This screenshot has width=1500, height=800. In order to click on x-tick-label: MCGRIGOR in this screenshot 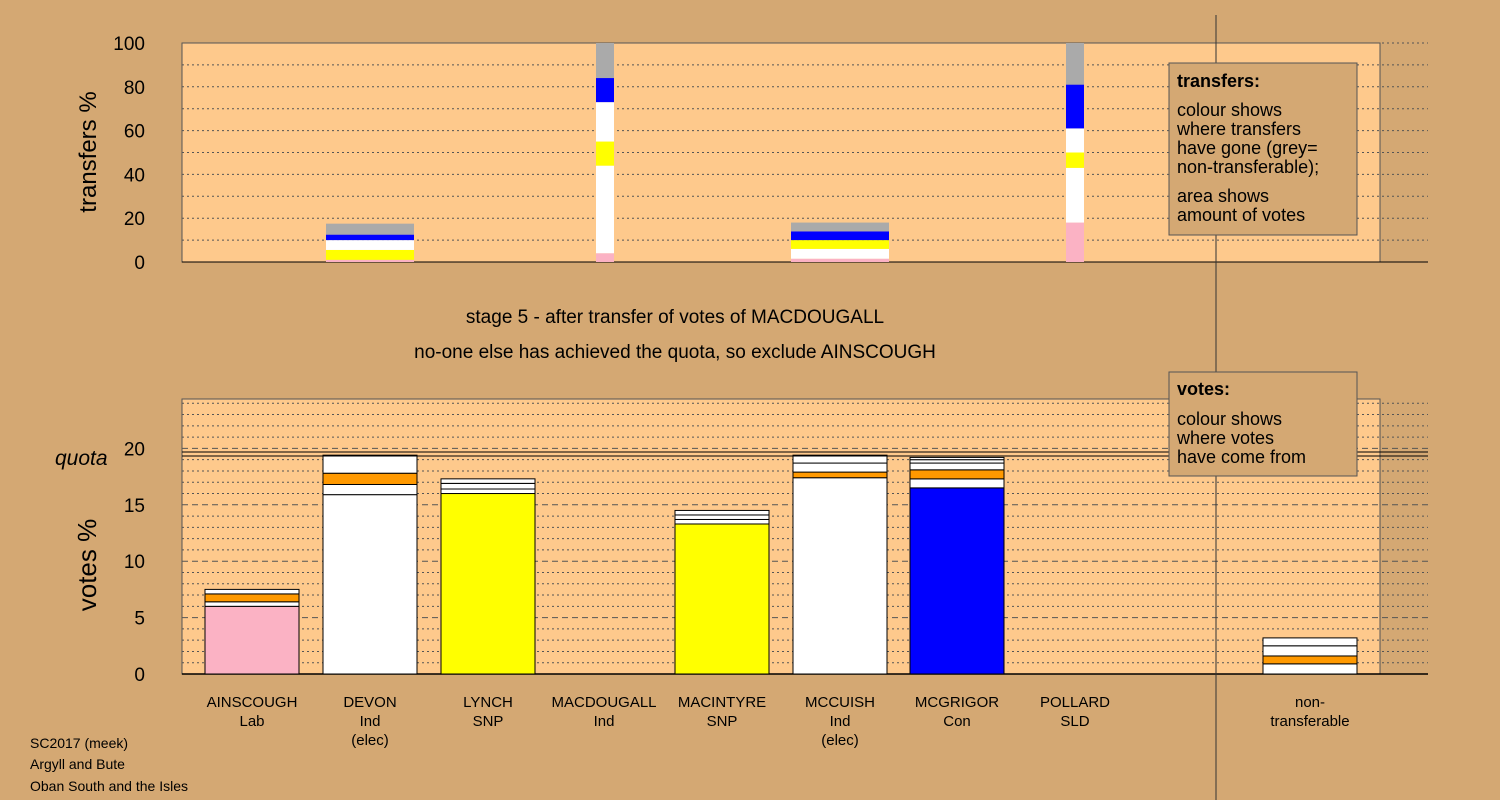, I will do `click(957, 702)`.